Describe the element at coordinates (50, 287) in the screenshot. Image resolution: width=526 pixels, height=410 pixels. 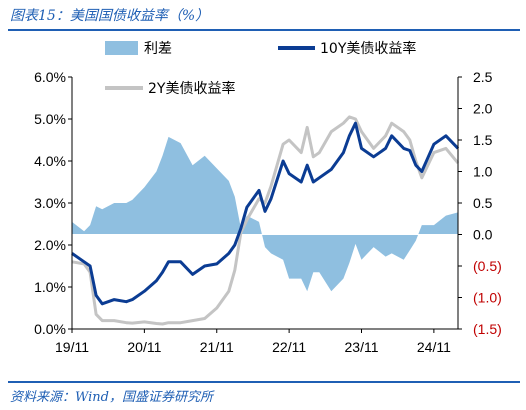
I see `left-tick-label: 1.0%` at that location.